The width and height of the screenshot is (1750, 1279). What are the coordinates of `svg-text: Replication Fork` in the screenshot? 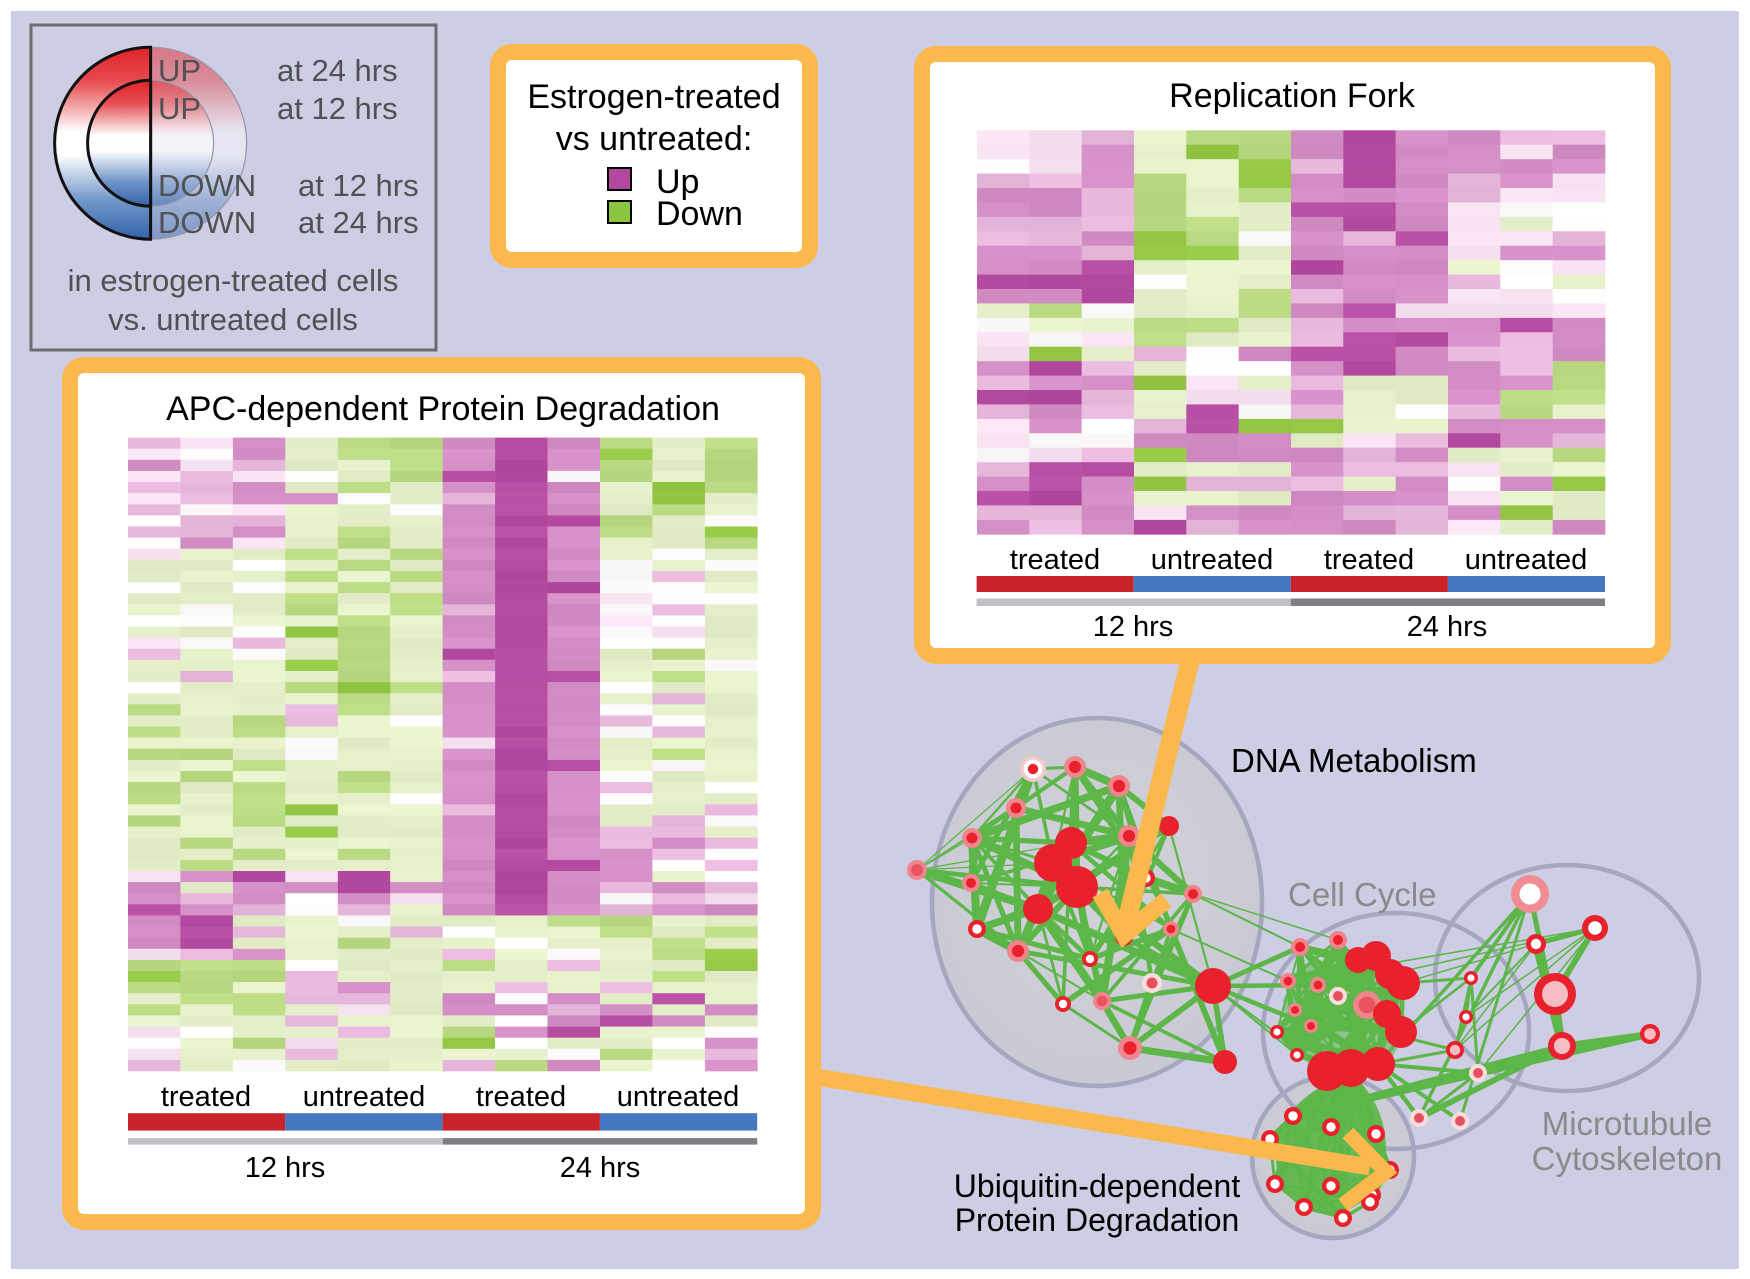 It's located at (1292, 96).